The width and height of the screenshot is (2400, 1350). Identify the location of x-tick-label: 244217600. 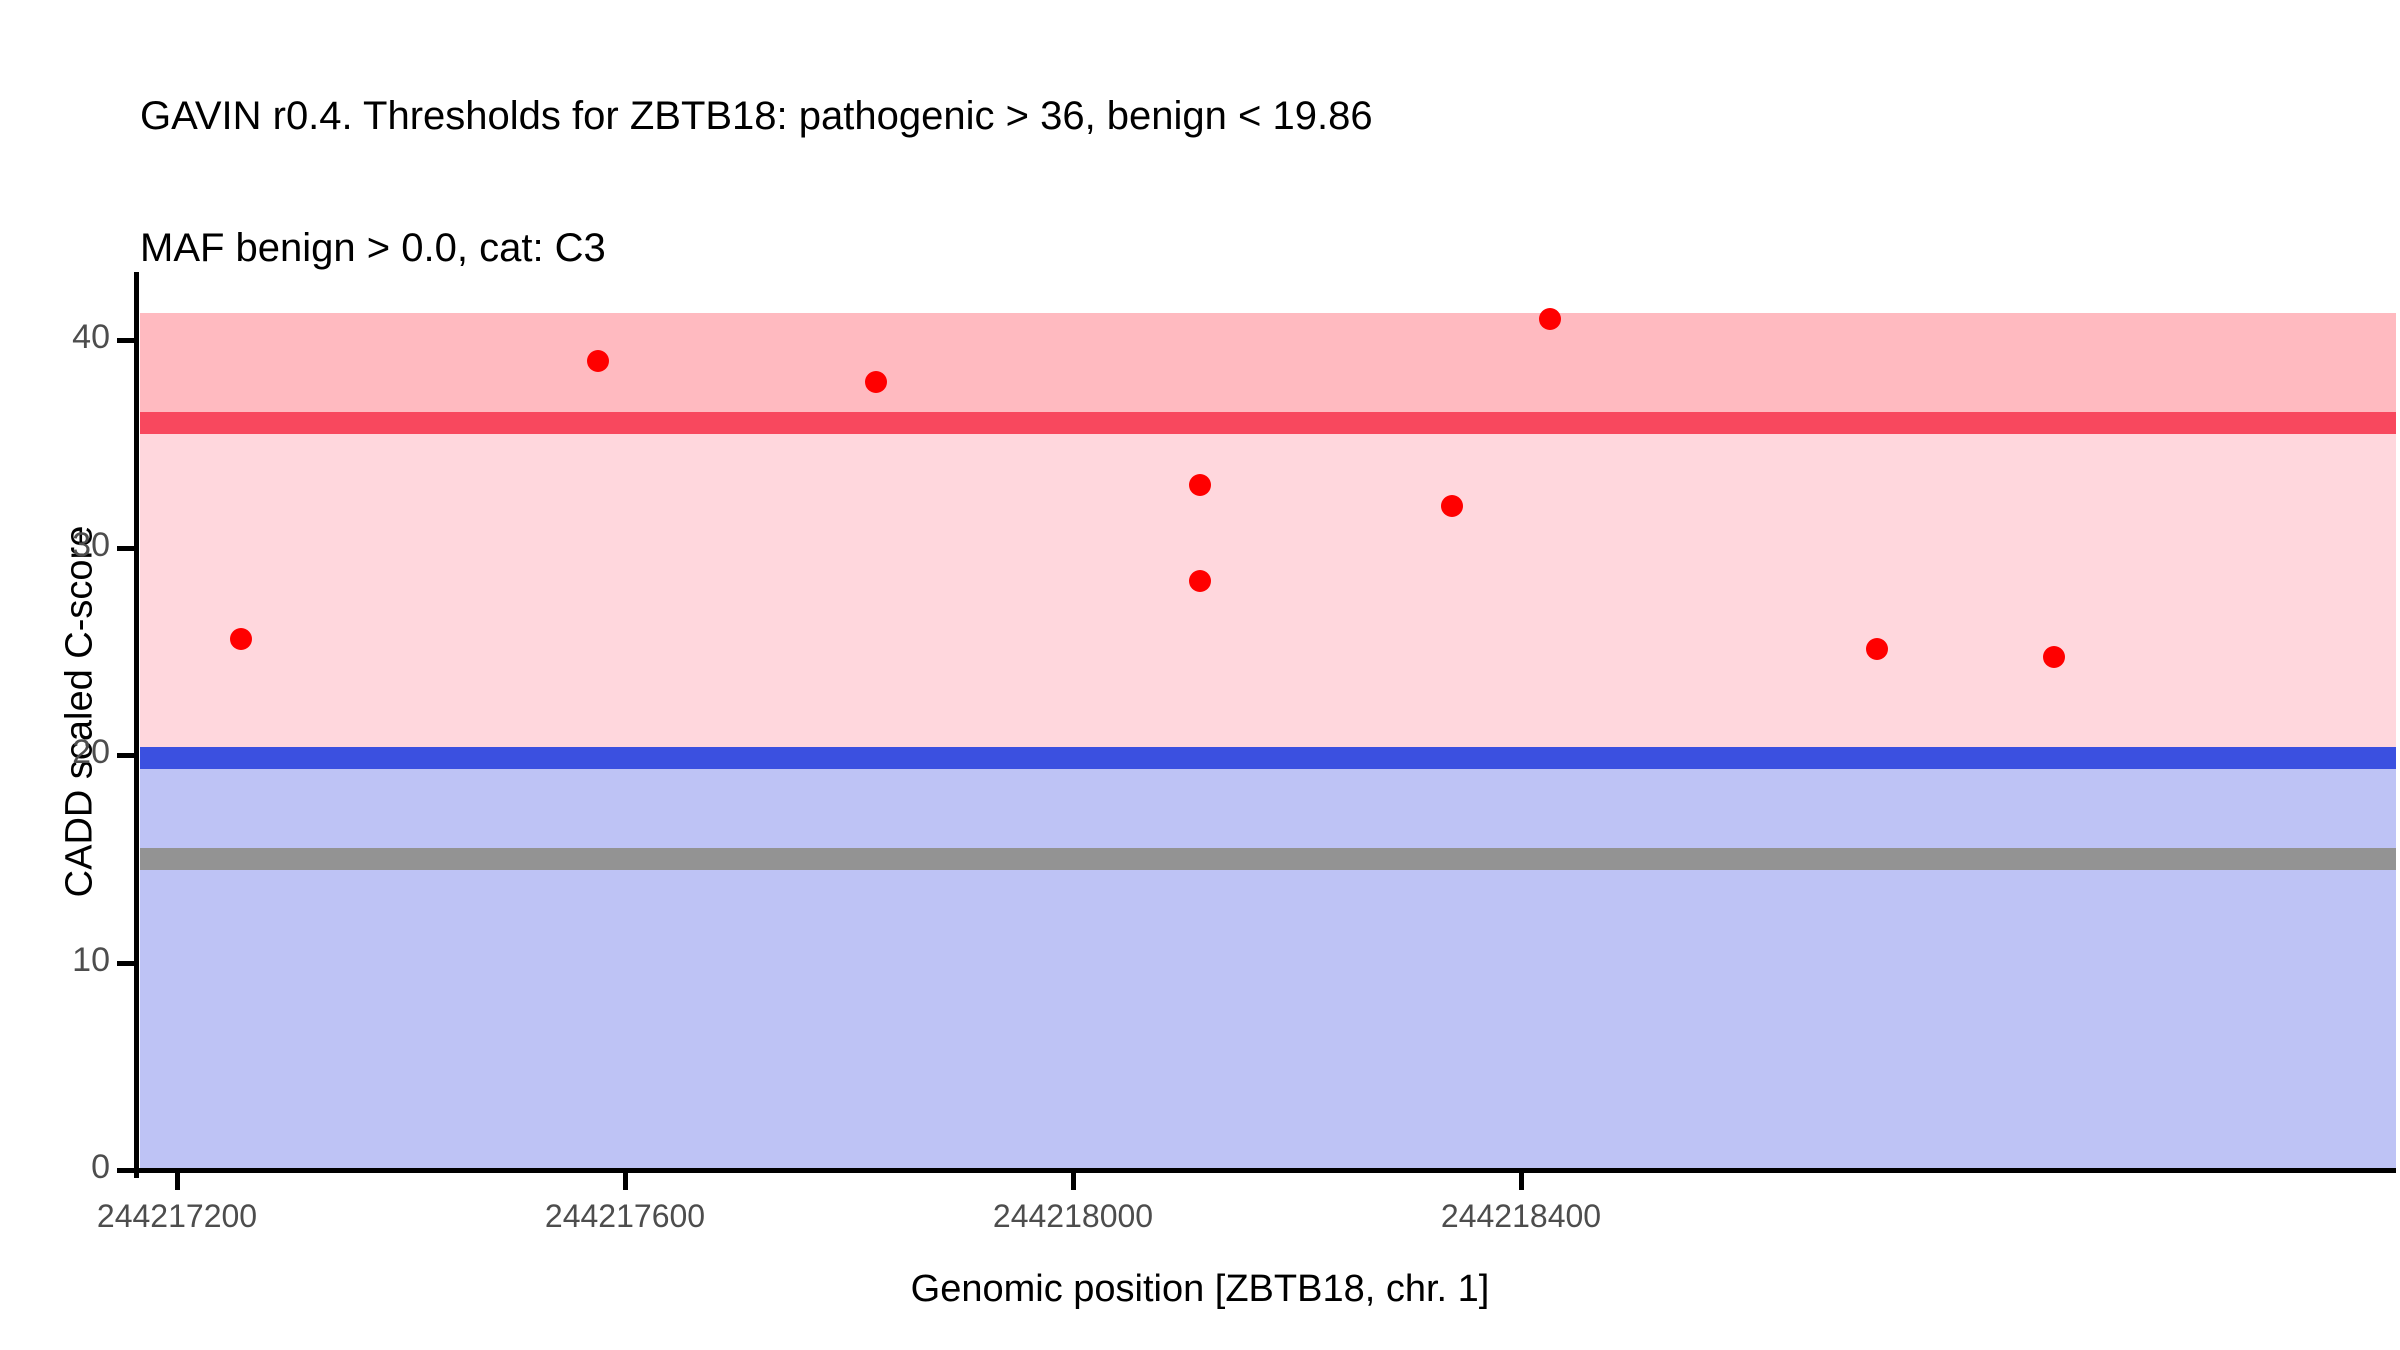
(625, 1216).